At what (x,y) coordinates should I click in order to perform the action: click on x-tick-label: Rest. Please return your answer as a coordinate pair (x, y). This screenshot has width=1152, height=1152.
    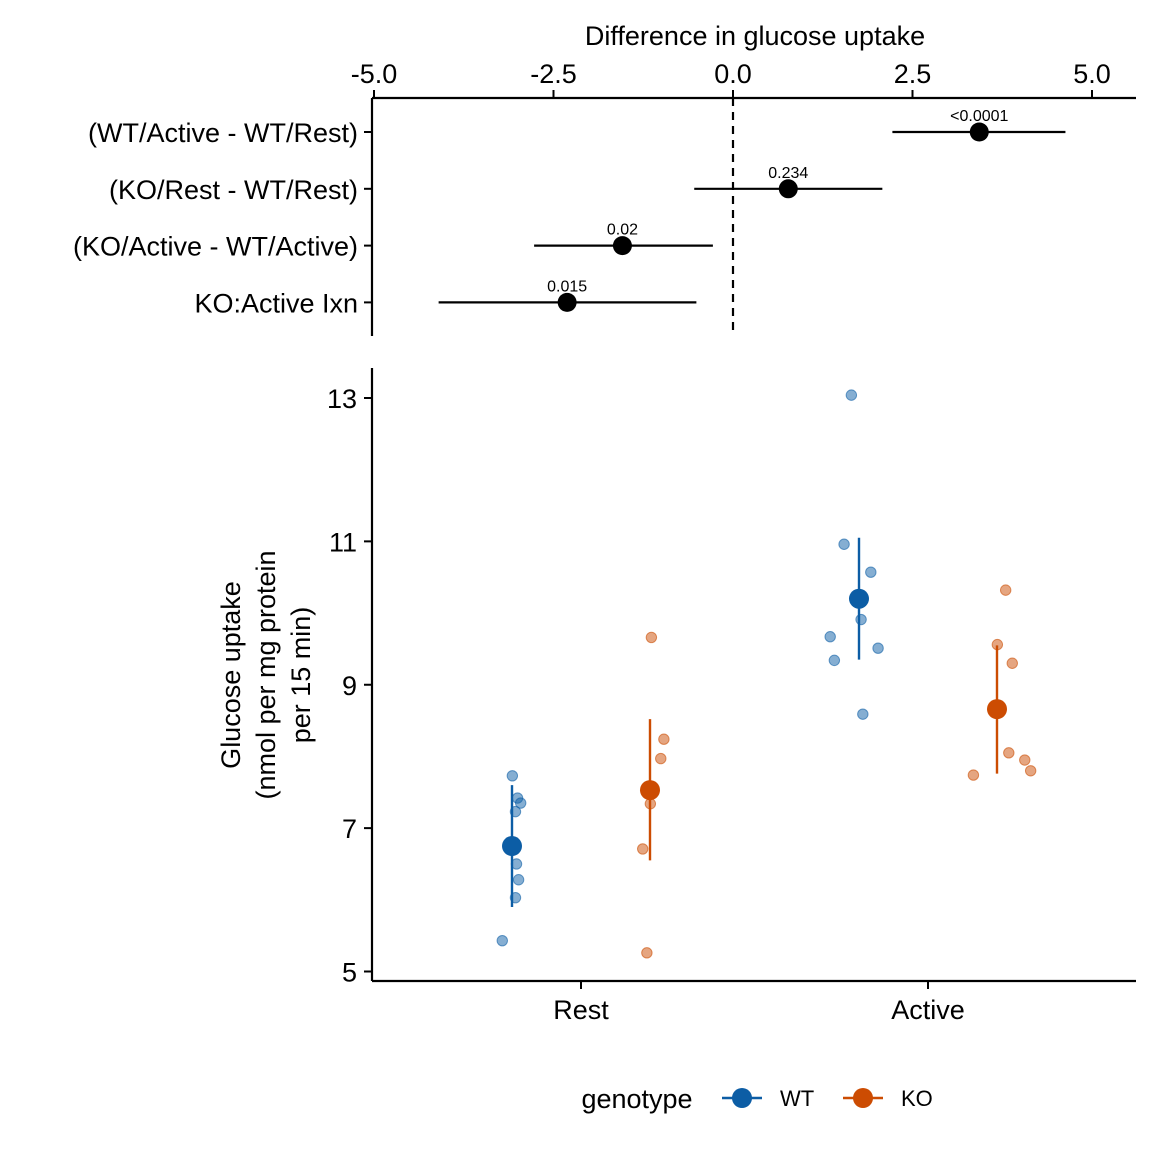
    Looking at the image, I should click on (581, 1010).